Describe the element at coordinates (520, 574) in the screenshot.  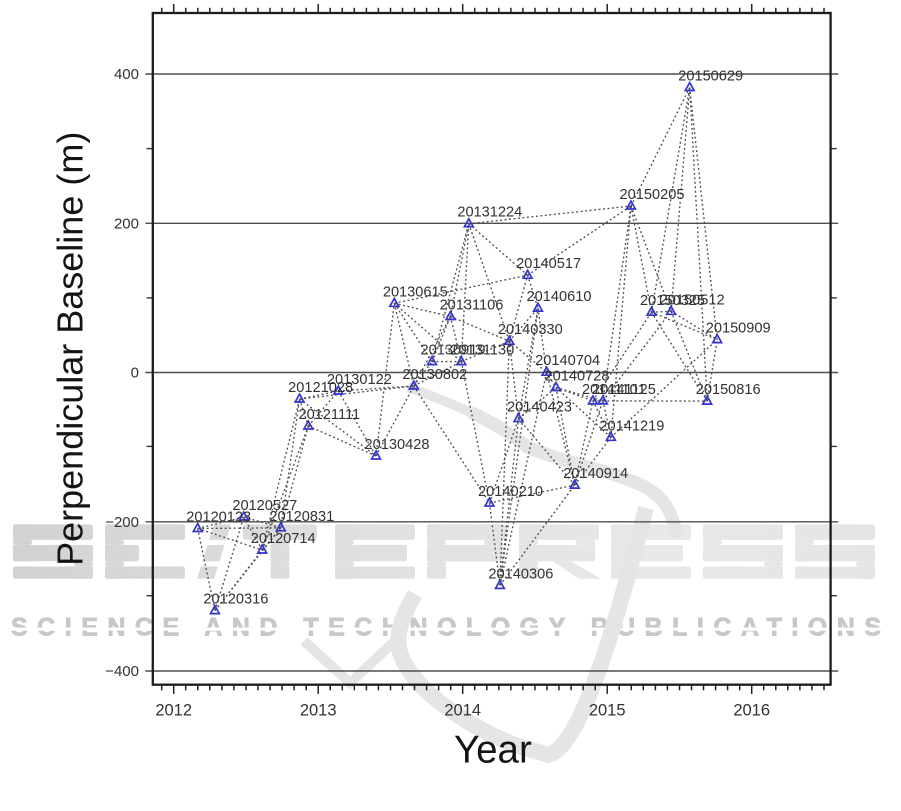
I see `svg-text: 20140306` at that location.